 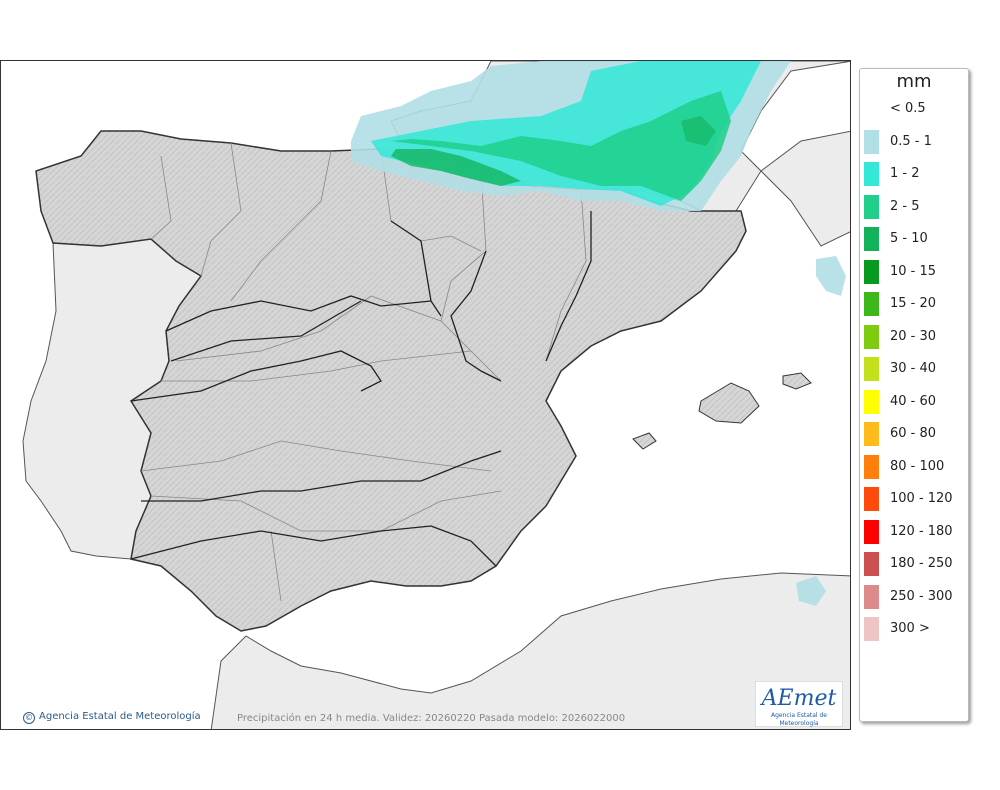 What do you see at coordinates (905, 173) in the screenshot?
I see `legend-label: 1 - 2` at bounding box center [905, 173].